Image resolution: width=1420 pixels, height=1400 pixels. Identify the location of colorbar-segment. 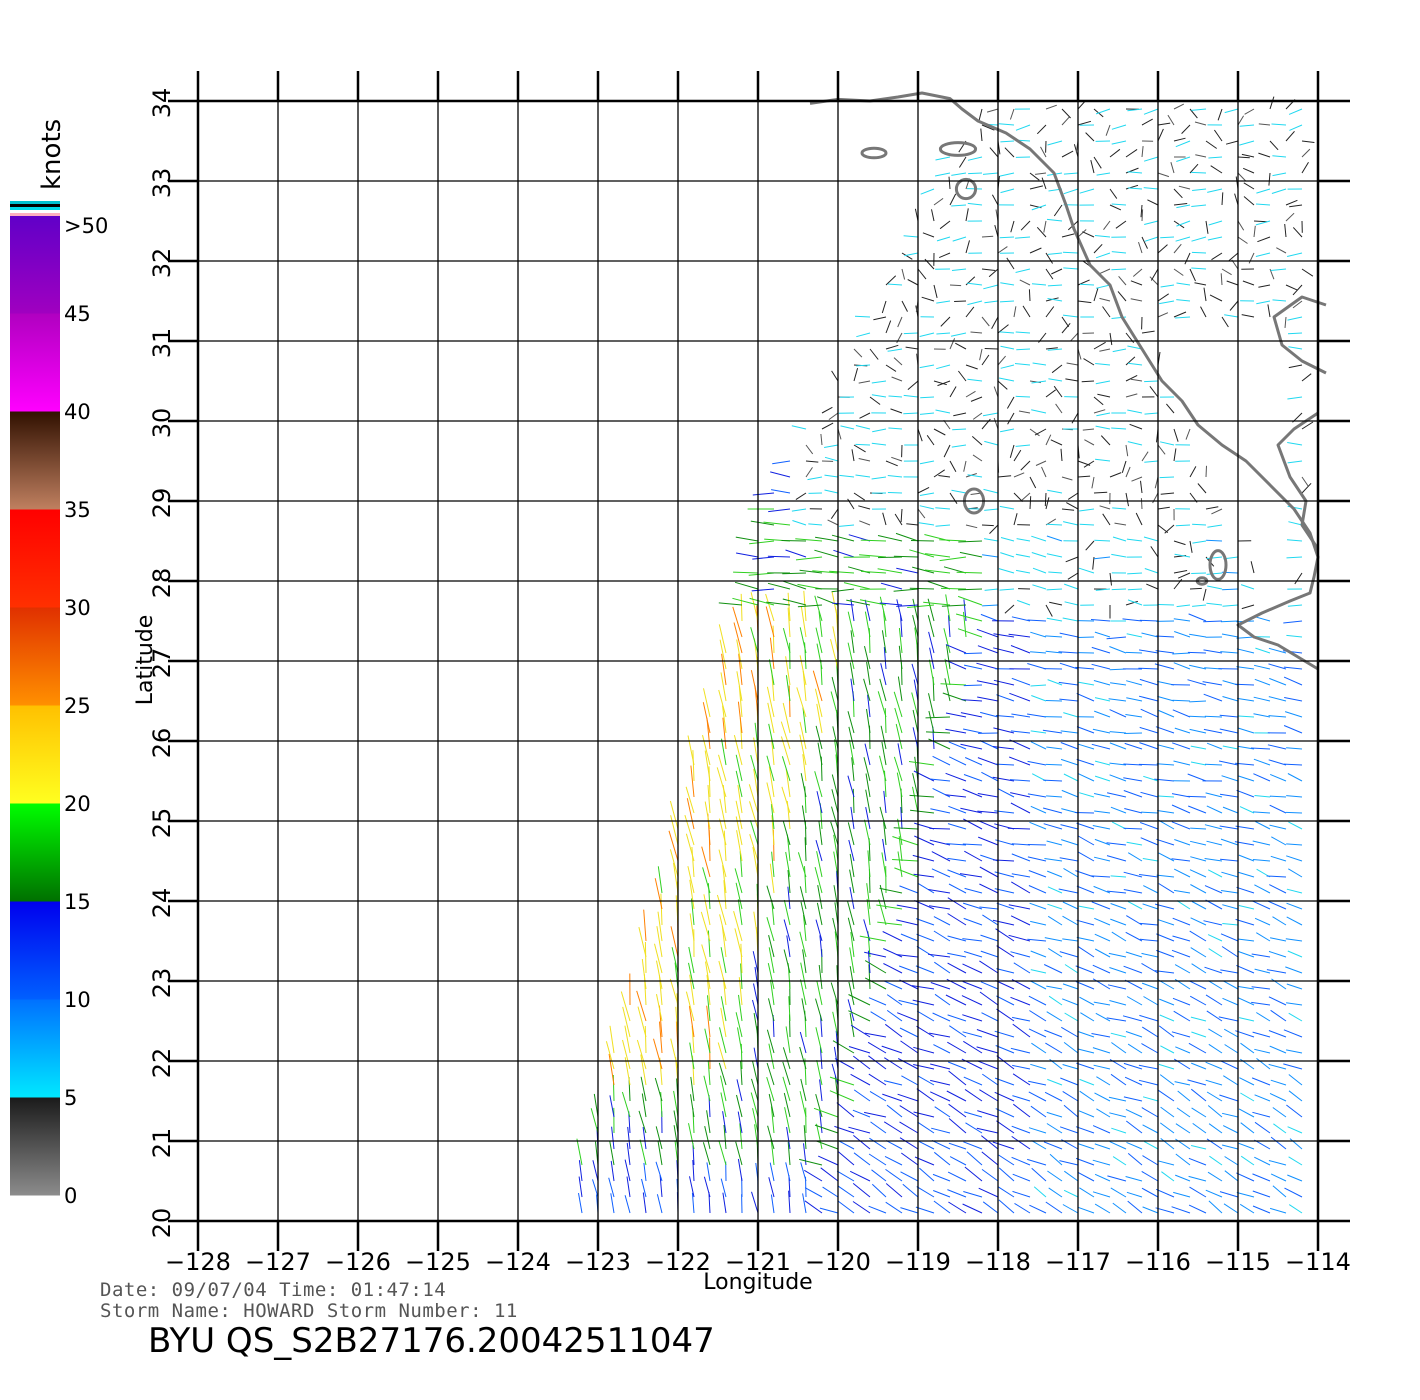
(35, 460).